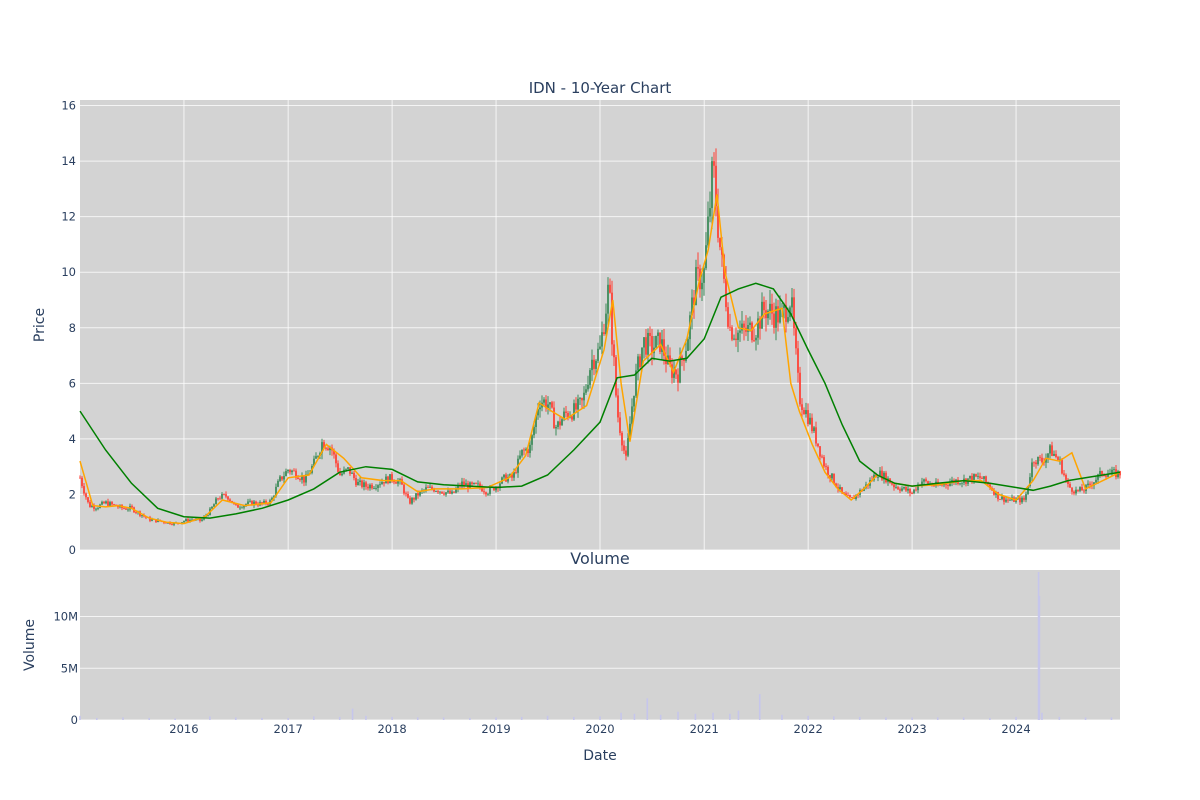  Describe the element at coordinates (68, 217) in the screenshot. I see `price-y-tick-label: 12` at that location.